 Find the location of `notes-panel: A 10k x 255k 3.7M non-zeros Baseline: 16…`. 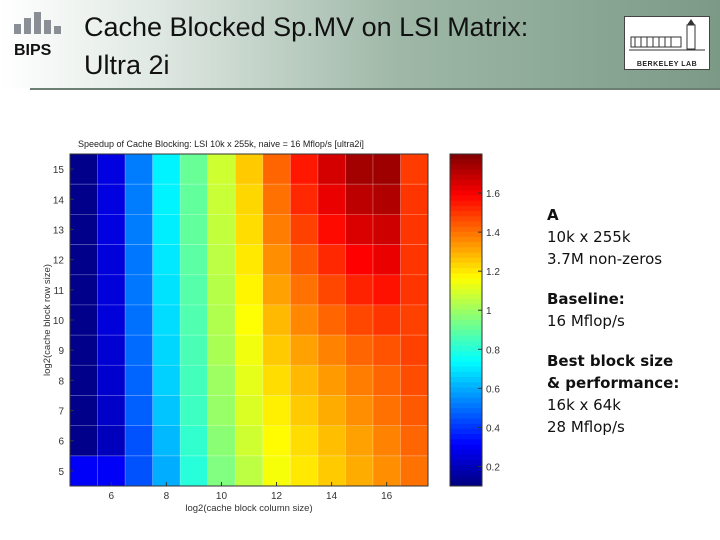

notes-panel: A 10k x 255k 3.7M non-zeros Baseline: 16… is located at coordinates (632, 330).